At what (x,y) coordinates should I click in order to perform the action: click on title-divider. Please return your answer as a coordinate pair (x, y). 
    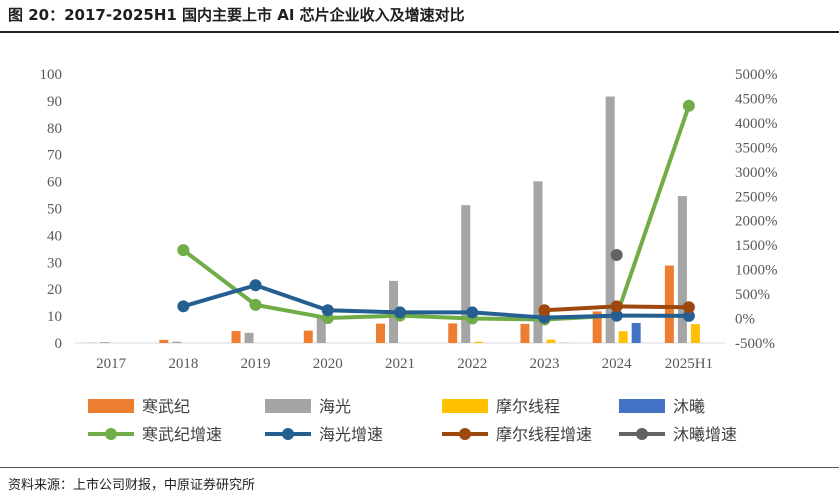
    Looking at the image, I should click on (419, 32).